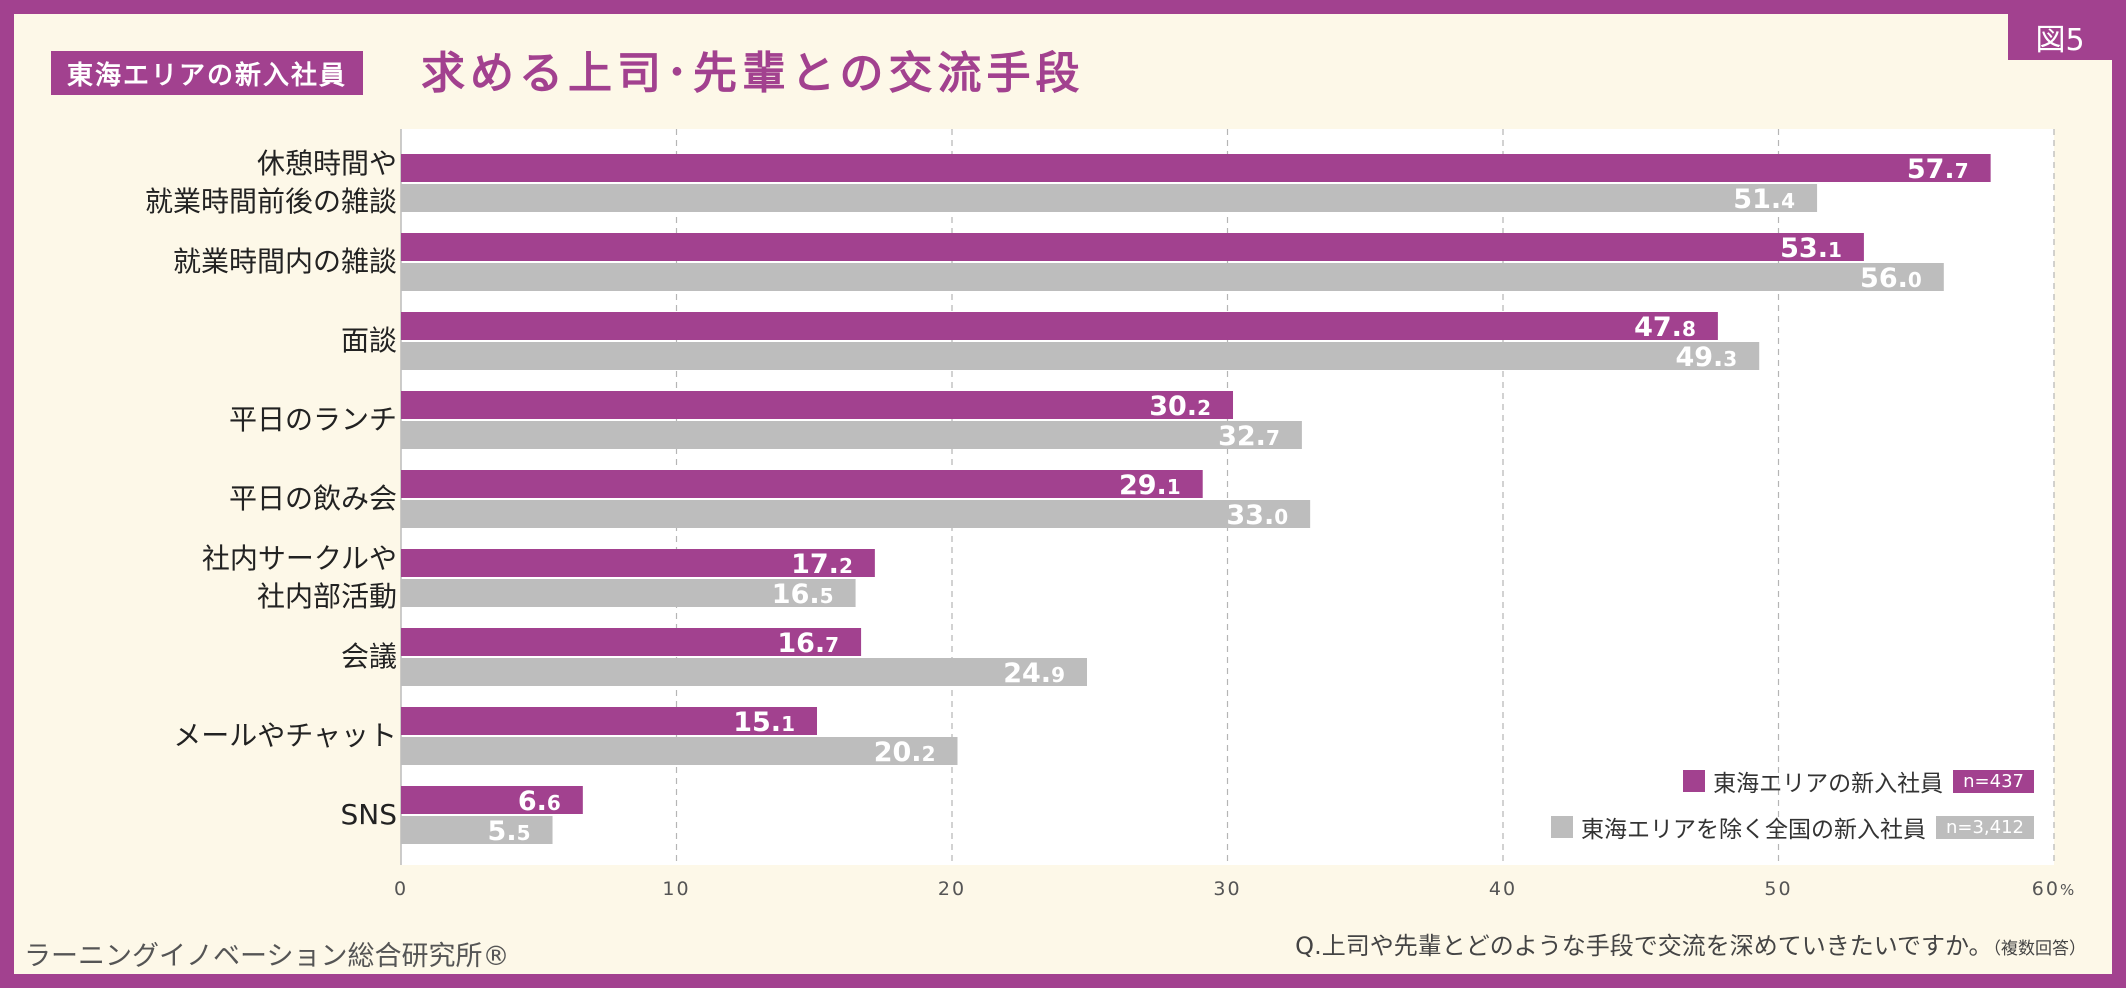  Describe the element at coordinates (509, 831) in the screenshot. I see `data-label-s1-8: 5.5` at that location.